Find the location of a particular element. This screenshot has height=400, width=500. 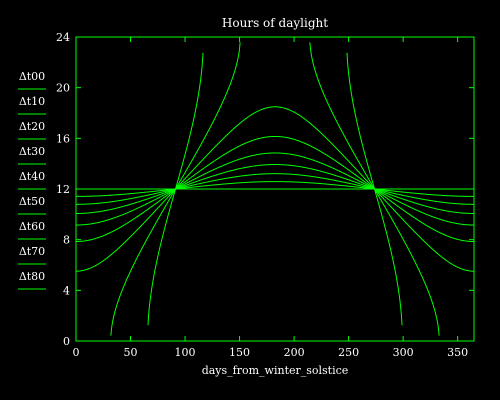

x-tick-label: 100 is located at coordinates (185, 352).